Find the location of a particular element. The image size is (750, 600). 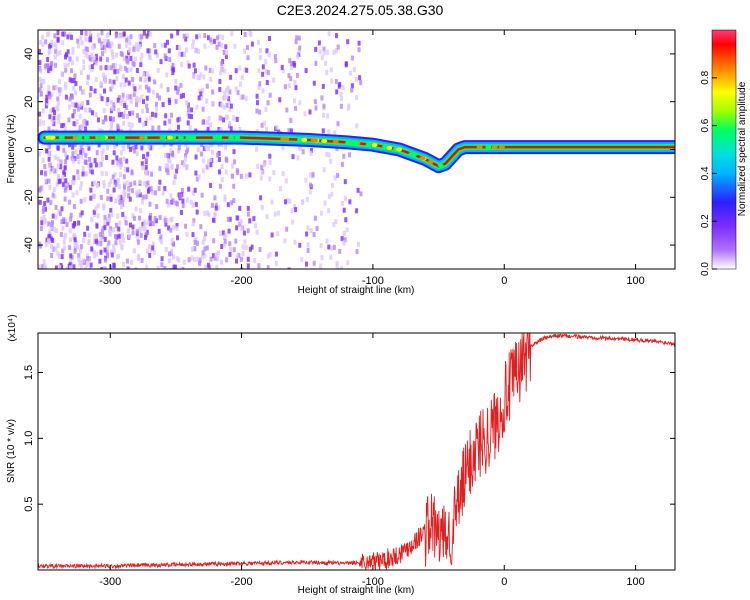

x-tick-label: 0 is located at coordinates (504, 582).